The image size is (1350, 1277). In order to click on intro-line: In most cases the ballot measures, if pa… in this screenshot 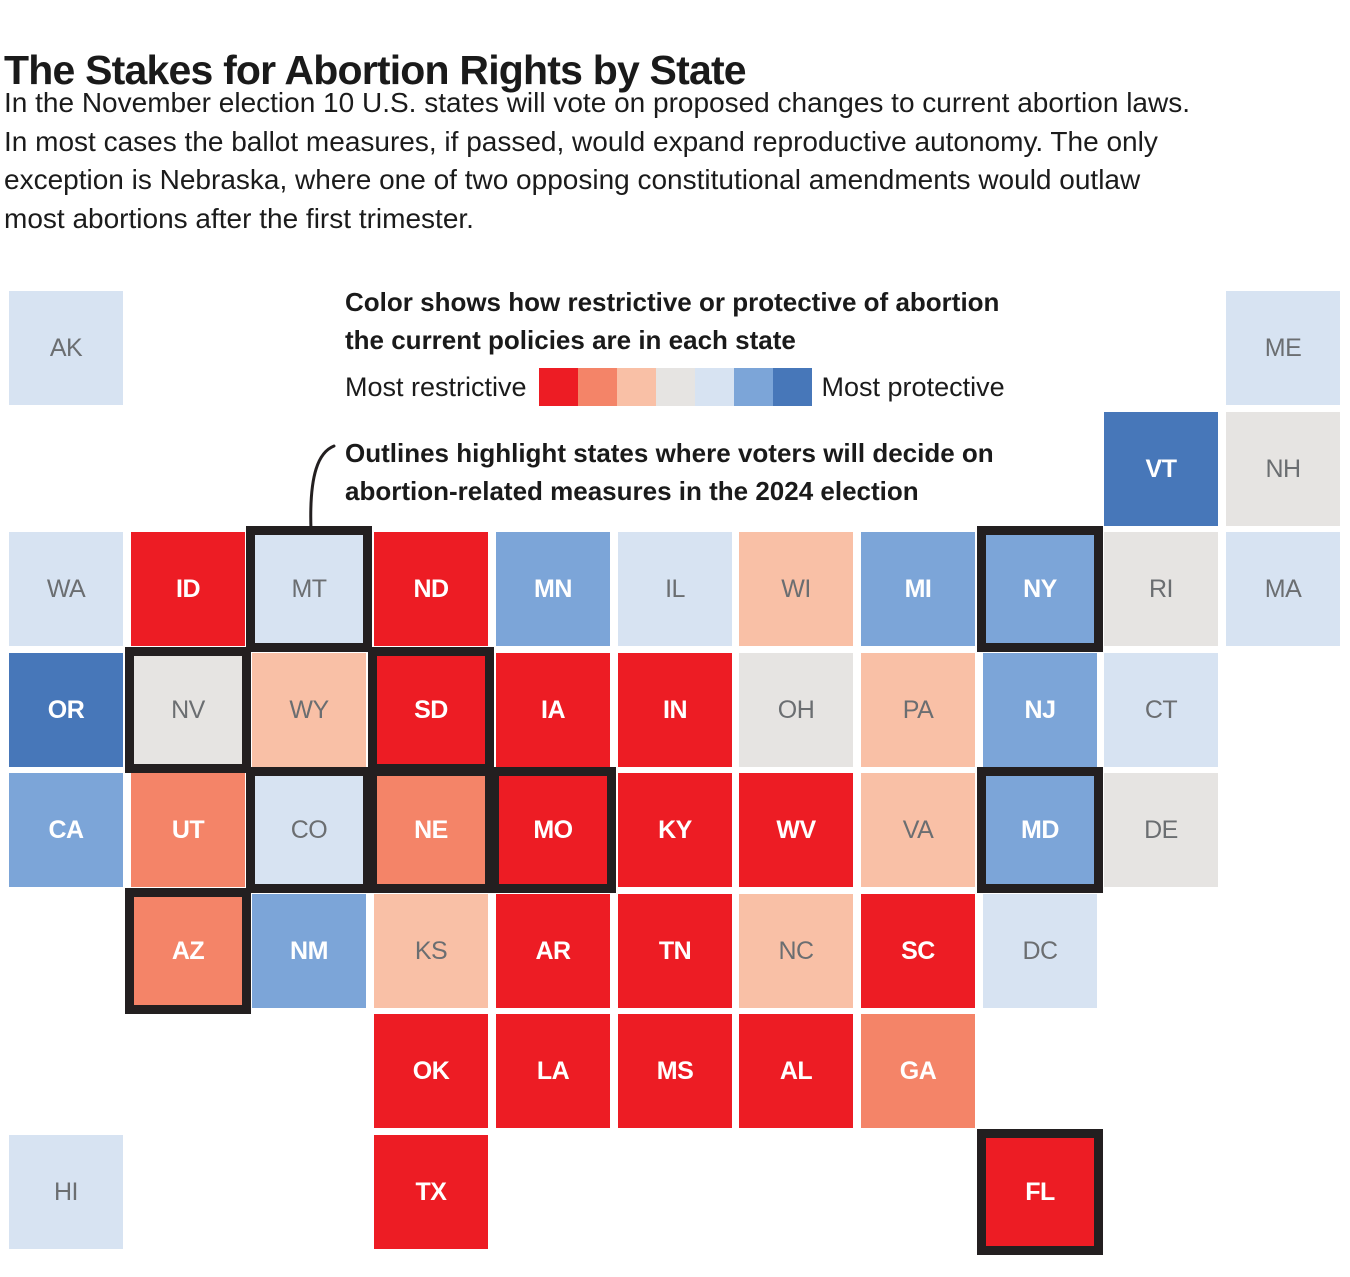, I will do `click(581, 141)`.